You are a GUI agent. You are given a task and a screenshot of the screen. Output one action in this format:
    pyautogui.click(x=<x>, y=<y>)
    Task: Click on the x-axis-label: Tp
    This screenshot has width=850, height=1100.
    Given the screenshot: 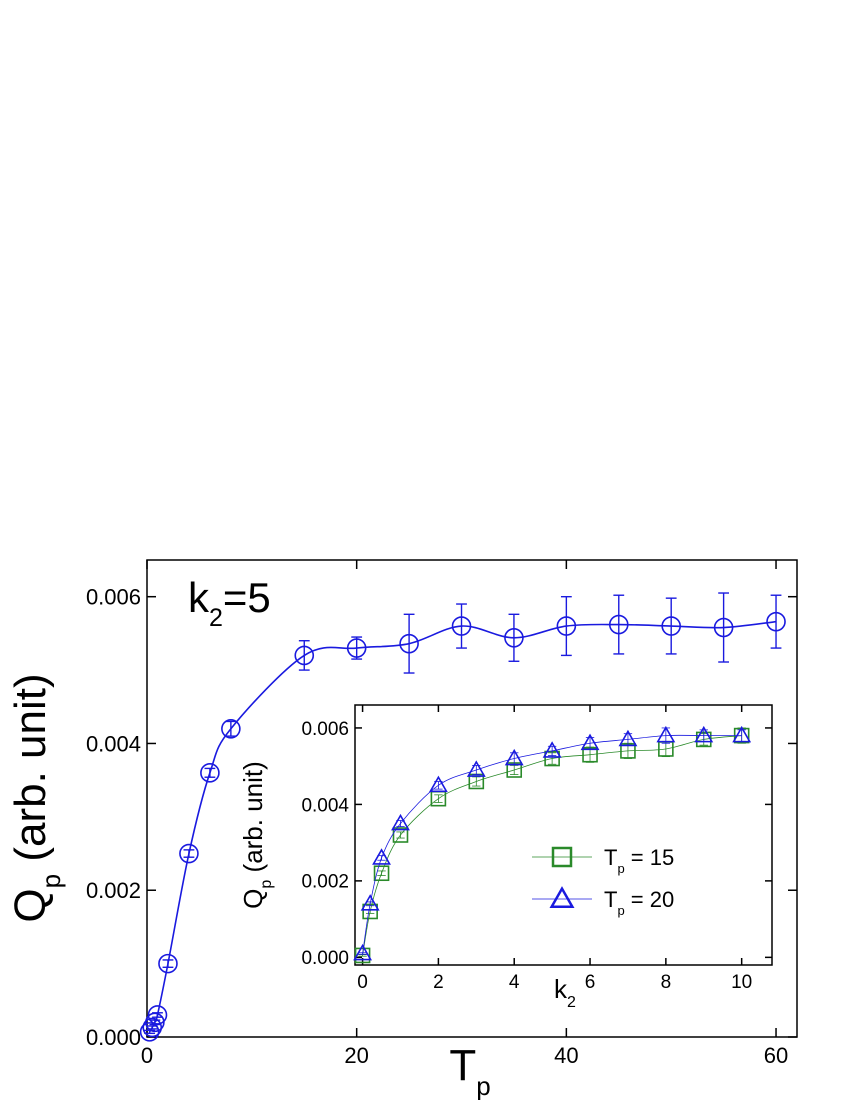 What is the action you would take?
    pyautogui.click(x=469, y=1070)
    